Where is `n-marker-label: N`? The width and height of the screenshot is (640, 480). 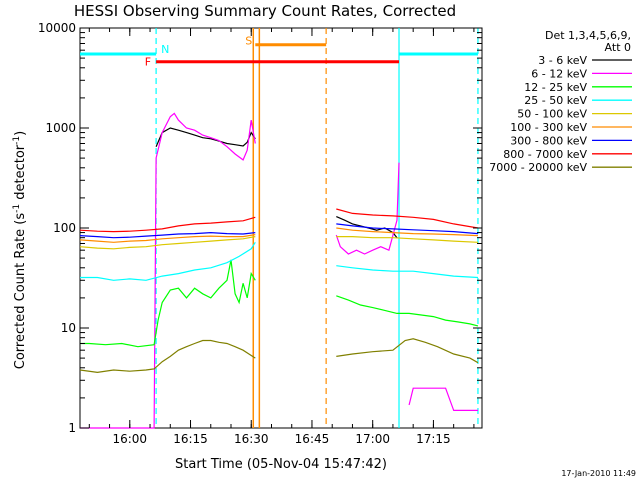 n-marker-label: N is located at coordinates (165, 49).